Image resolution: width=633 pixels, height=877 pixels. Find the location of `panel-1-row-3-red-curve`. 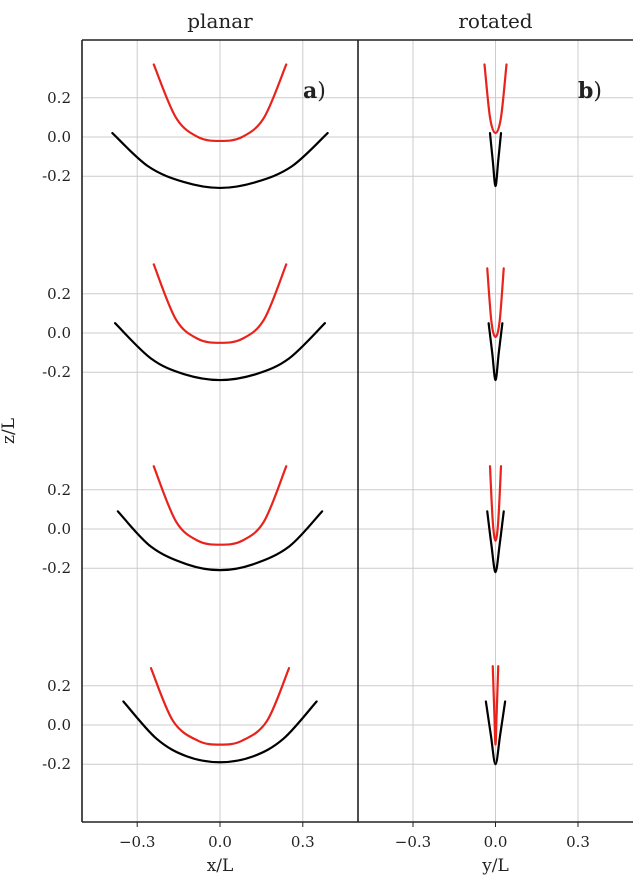

panel-1-row-3-red-curve is located at coordinates (220, 505).